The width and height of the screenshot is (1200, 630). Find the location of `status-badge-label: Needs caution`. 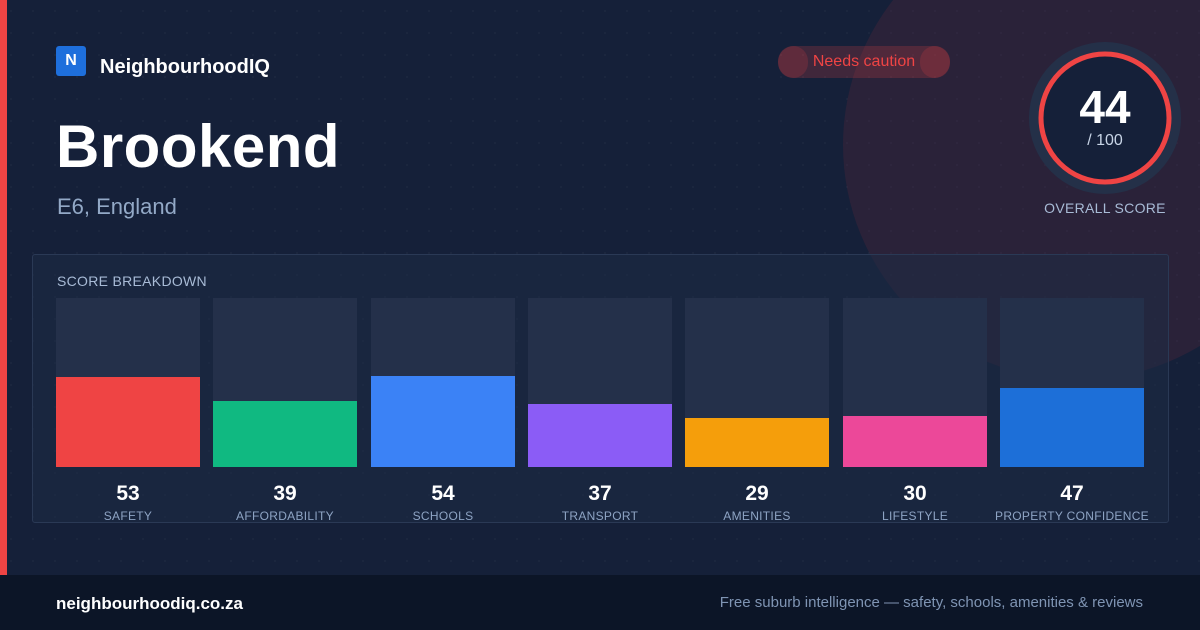

status-badge-label: Needs caution is located at coordinates (864, 61).